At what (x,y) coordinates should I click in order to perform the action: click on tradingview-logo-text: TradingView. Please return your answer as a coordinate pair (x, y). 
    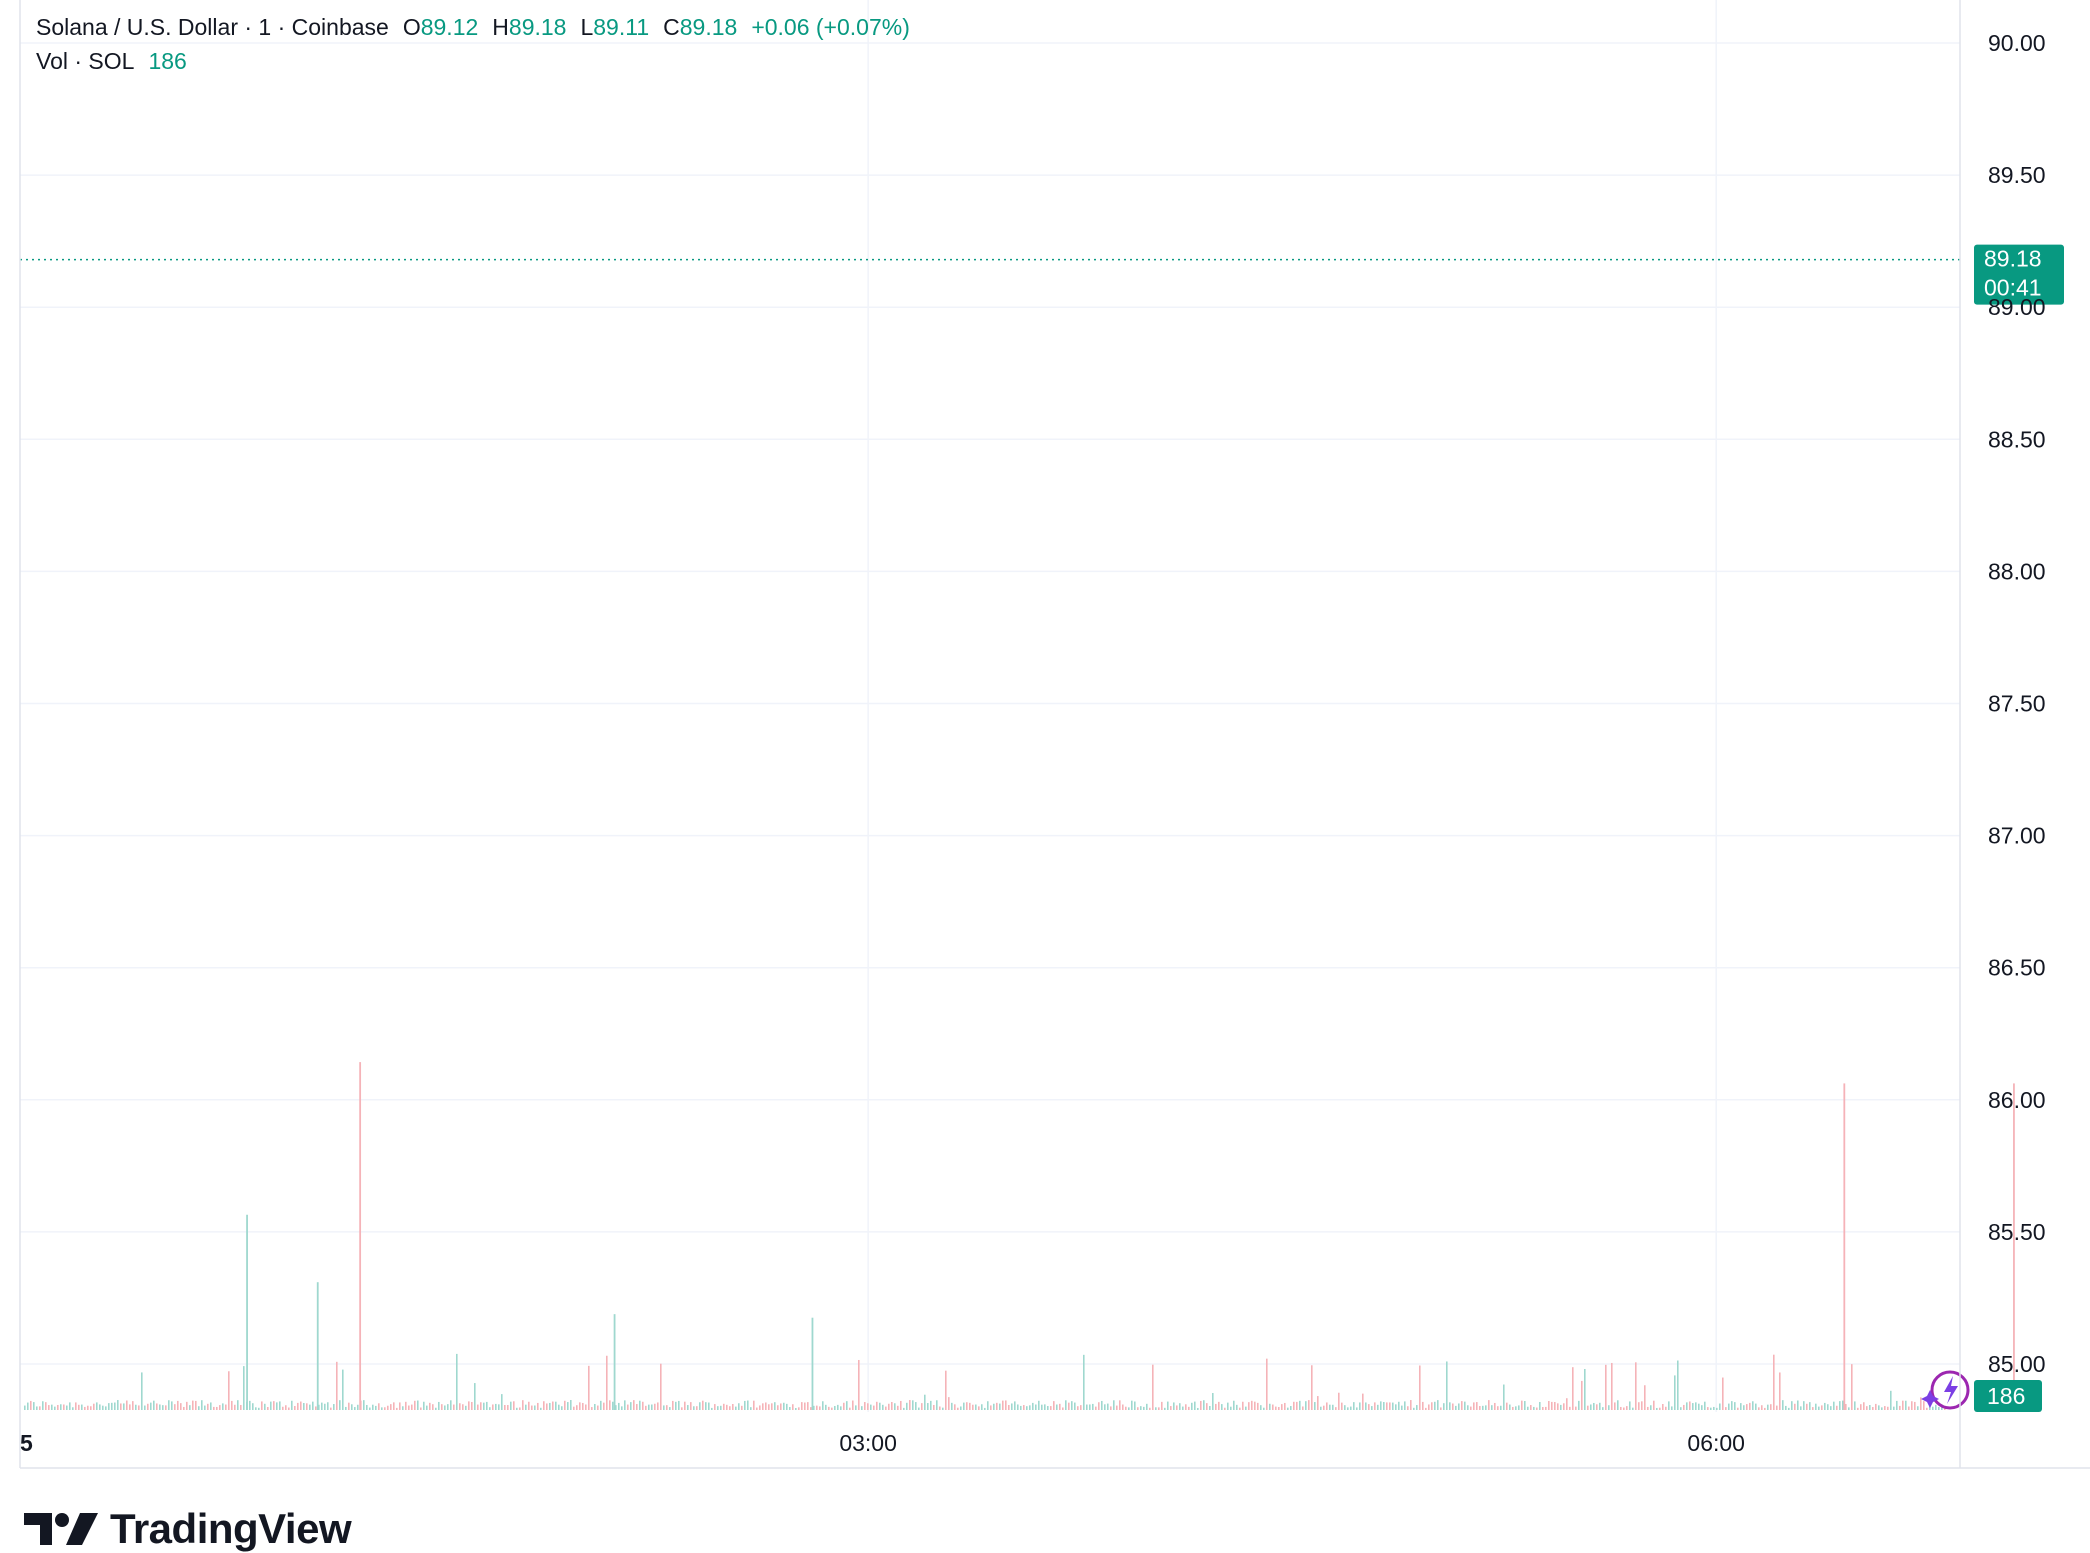
    Looking at the image, I should click on (231, 1528).